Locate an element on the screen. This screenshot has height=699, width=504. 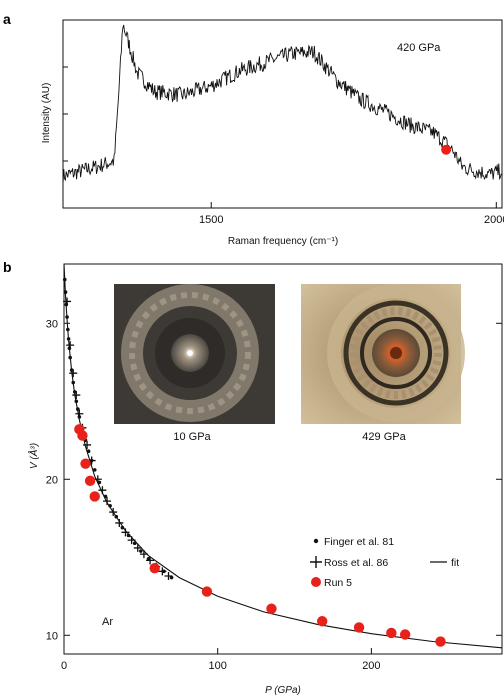
panel-b-x-tick-label: 100 is located at coordinates (218, 666).